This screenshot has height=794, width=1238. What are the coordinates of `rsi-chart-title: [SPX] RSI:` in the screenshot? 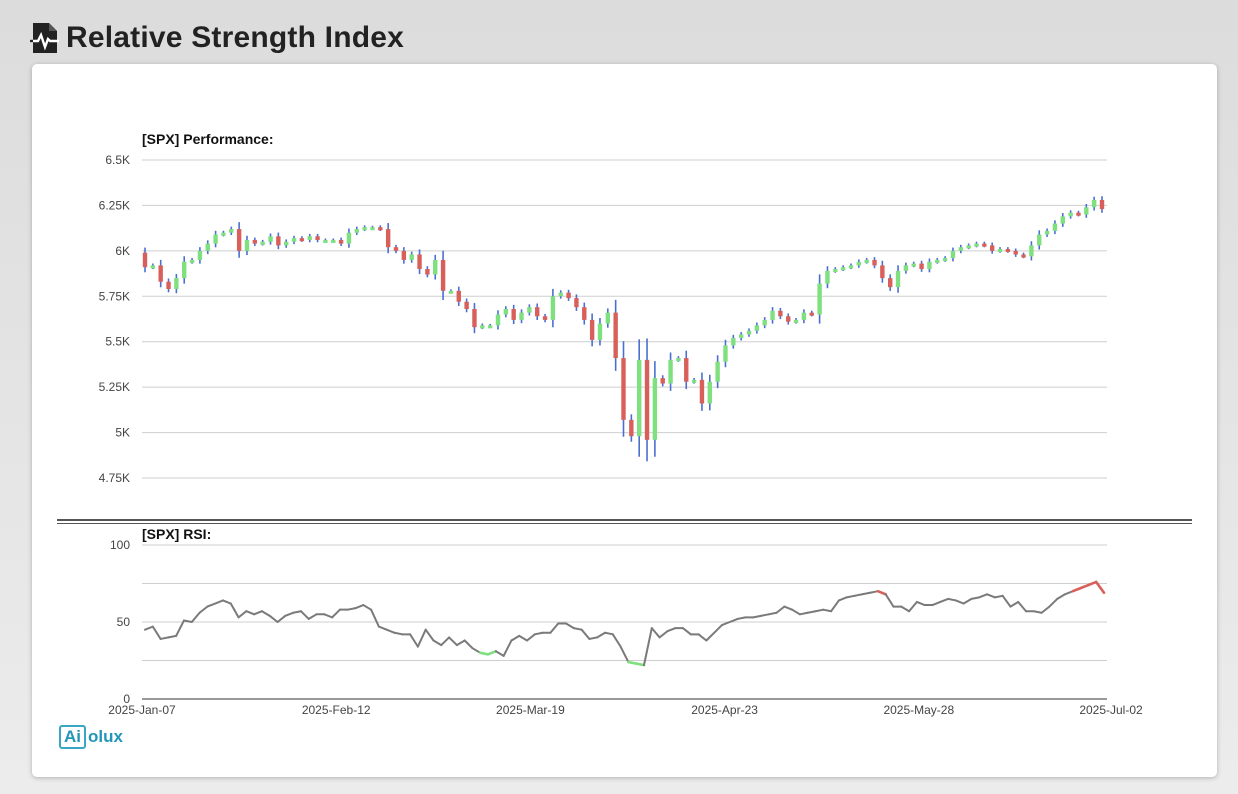 It's located at (176, 534).